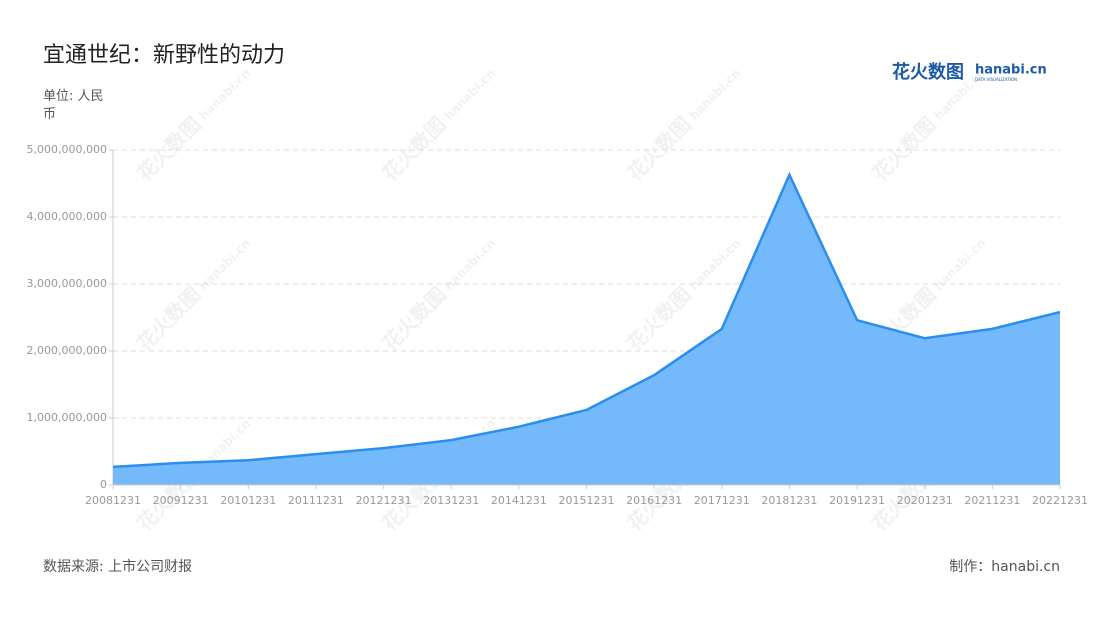 This screenshot has width=1100, height=620. What do you see at coordinates (67, 283) in the screenshot?
I see `y-tick-label: 3,000,000,000` at bounding box center [67, 283].